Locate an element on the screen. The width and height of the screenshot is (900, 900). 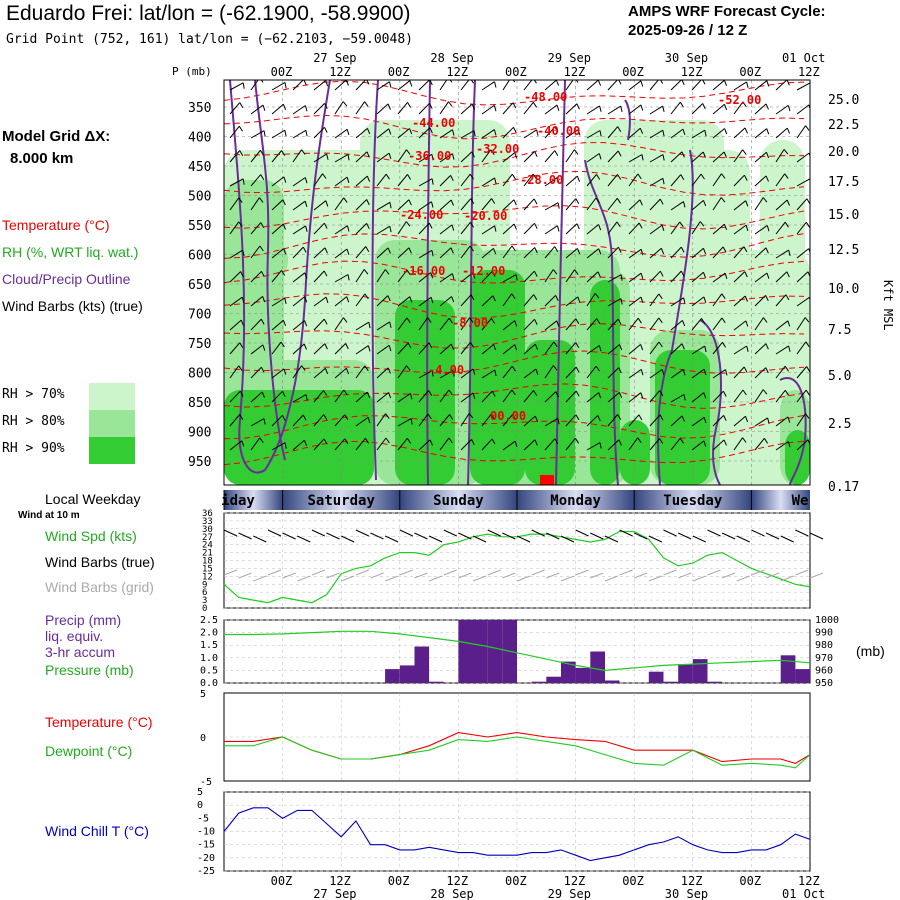
date-label-bottom: 29 Sep is located at coordinates (569, 893).